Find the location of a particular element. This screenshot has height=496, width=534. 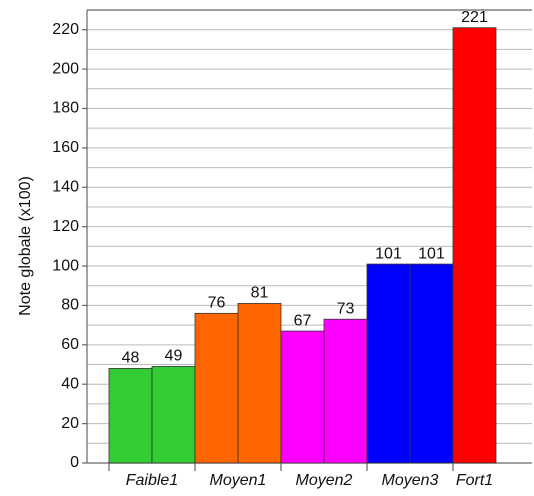

value-label: 48 is located at coordinates (131, 358).